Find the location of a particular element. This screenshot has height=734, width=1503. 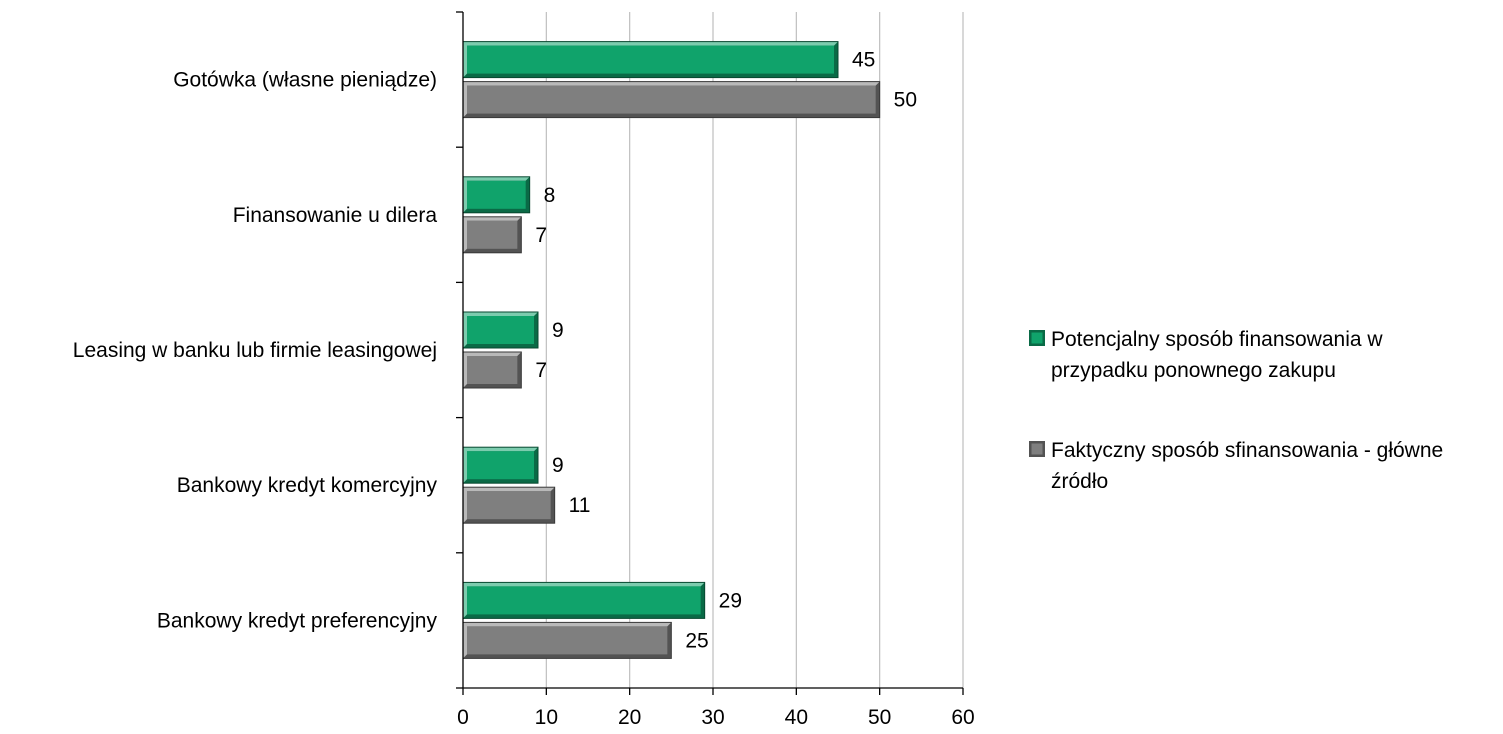

legend-label: Potencjalny sposób finansowania w is located at coordinates (1217, 339).